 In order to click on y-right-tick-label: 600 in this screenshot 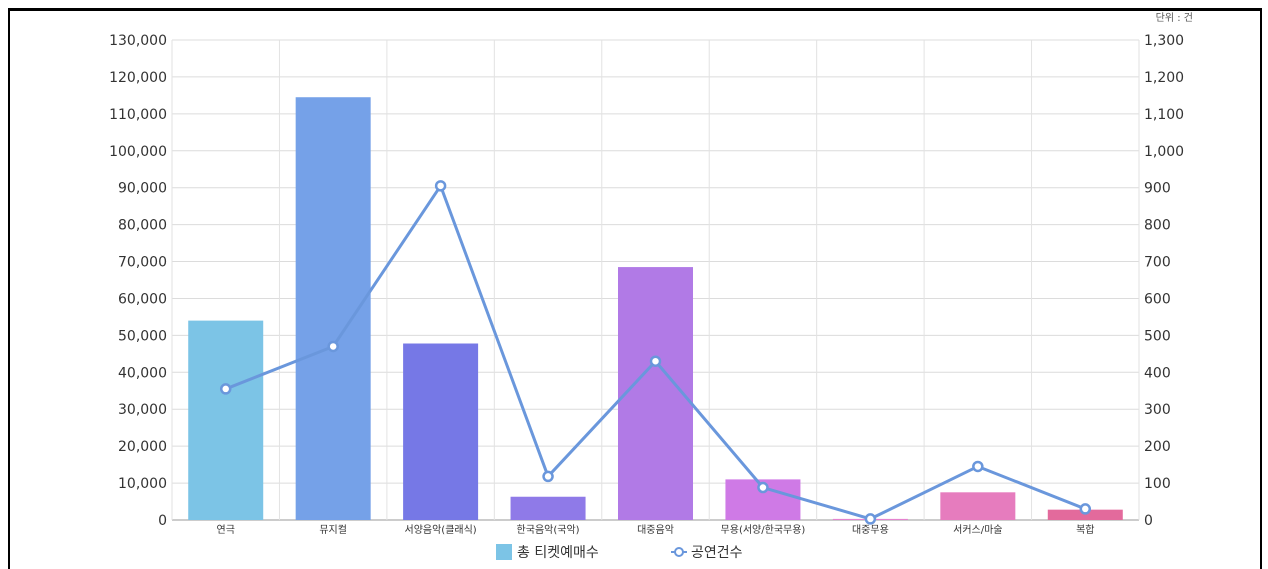, I will do `click(1157, 299)`.